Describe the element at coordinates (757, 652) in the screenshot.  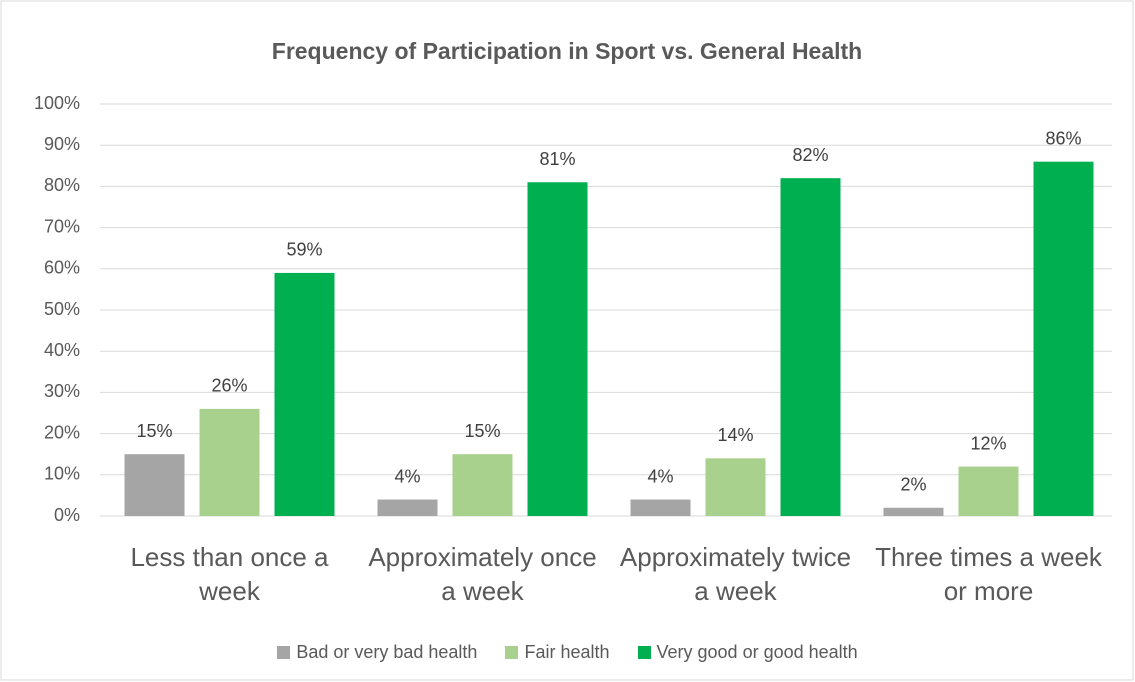
I see `legend-label: Very good or good health` at that location.